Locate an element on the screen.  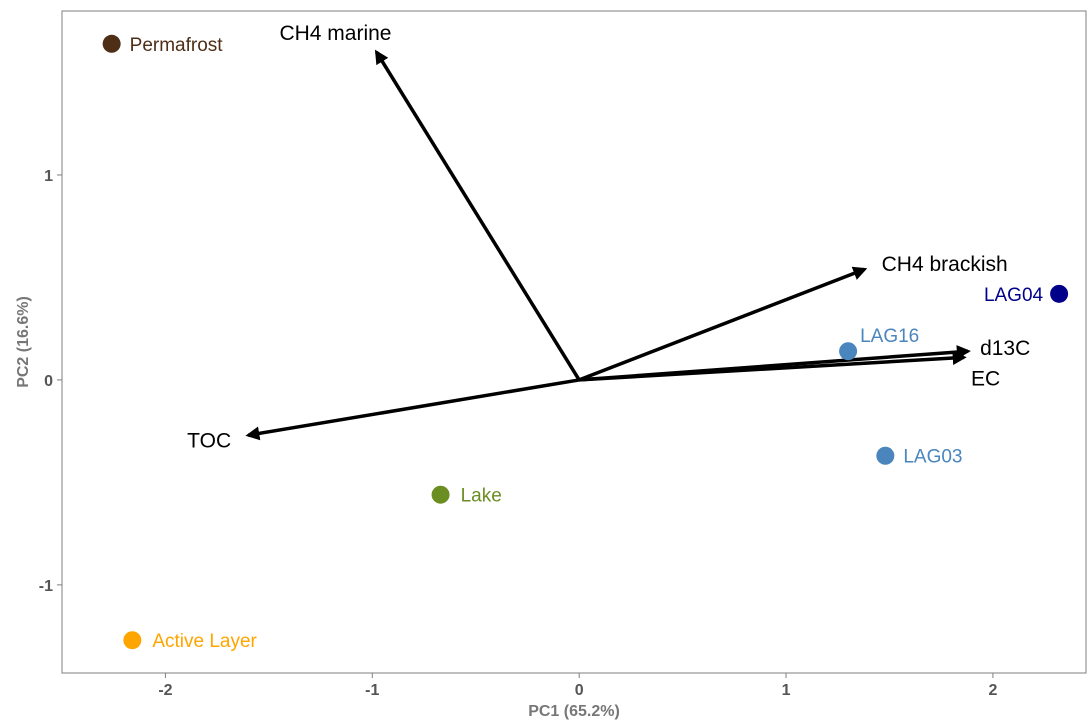
point-lag16 is located at coordinates (848, 351).